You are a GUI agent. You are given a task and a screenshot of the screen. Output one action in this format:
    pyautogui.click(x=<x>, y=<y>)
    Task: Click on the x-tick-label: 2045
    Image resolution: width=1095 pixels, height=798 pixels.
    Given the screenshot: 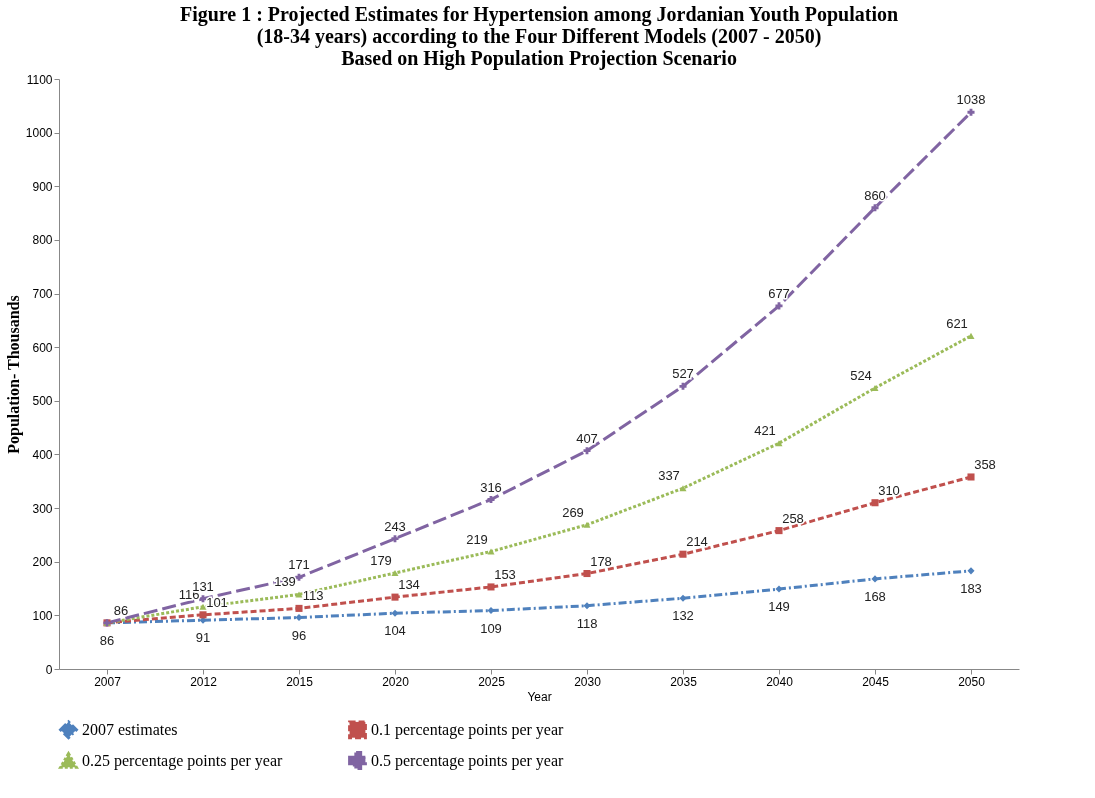 What is the action you would take?
    pyautogui.click(x=876, y=681)
    